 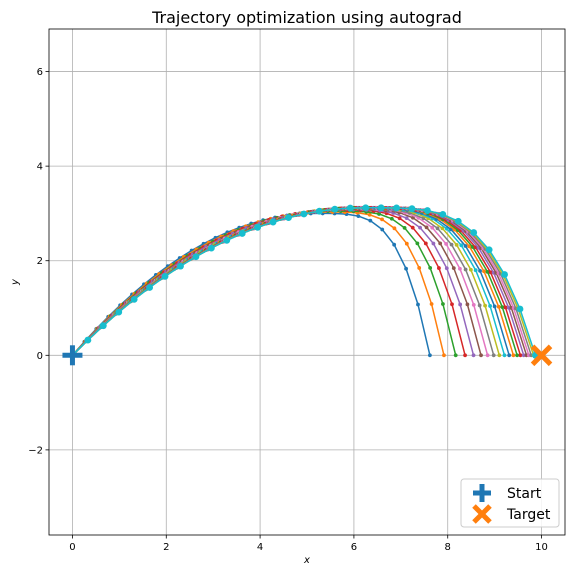 What do you see at coordinates (448, 547) in the screenshot?
I see `x-tick-label: 8` at bounding box center [448, 547].